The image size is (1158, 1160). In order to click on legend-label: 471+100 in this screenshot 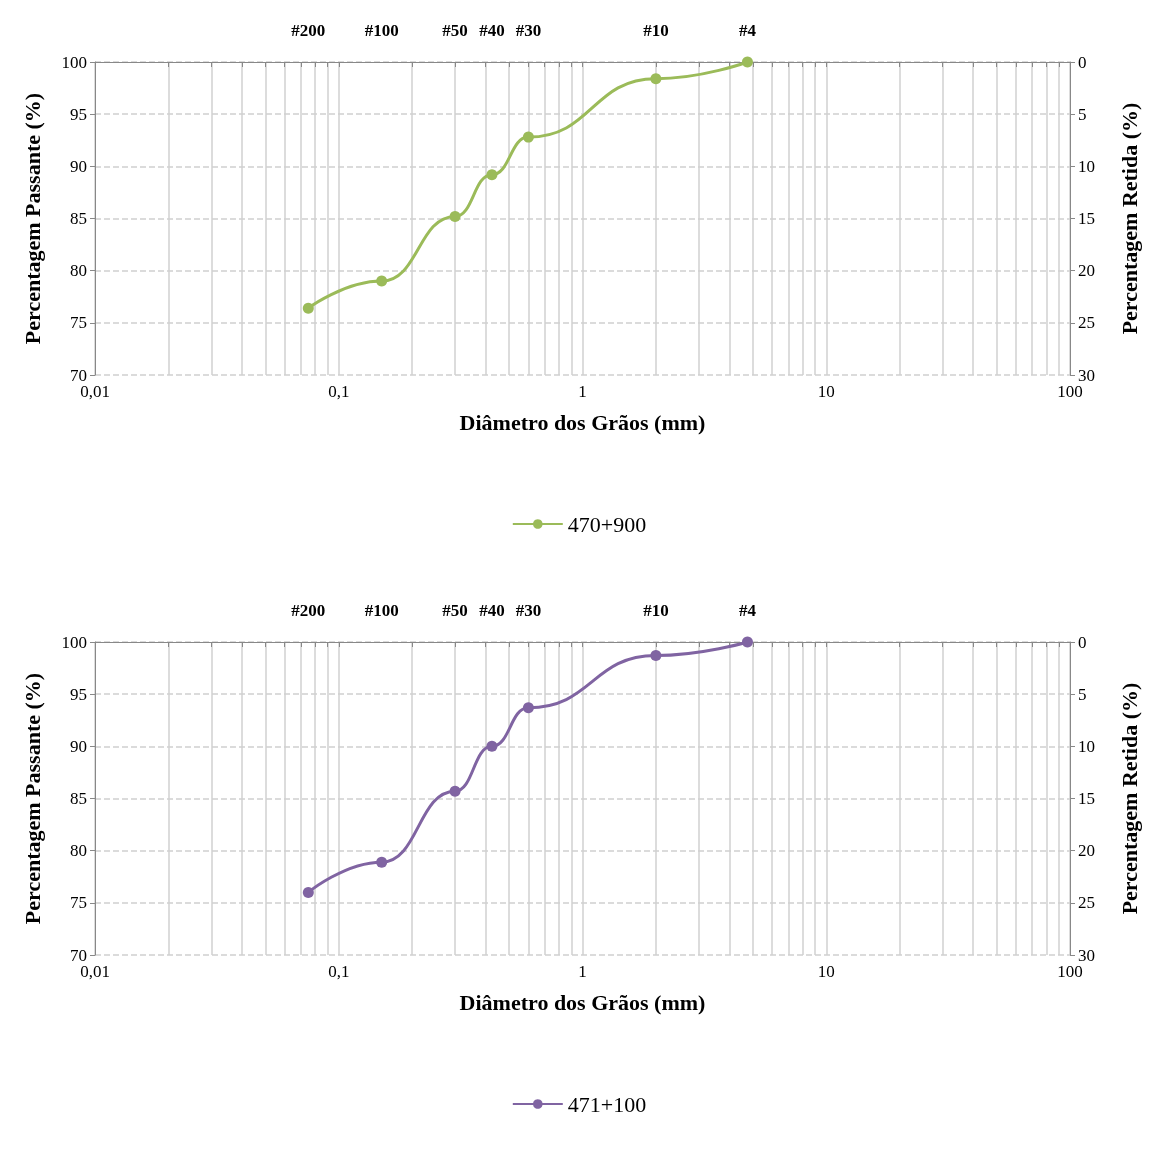, I will do `click(607, 1104)`.